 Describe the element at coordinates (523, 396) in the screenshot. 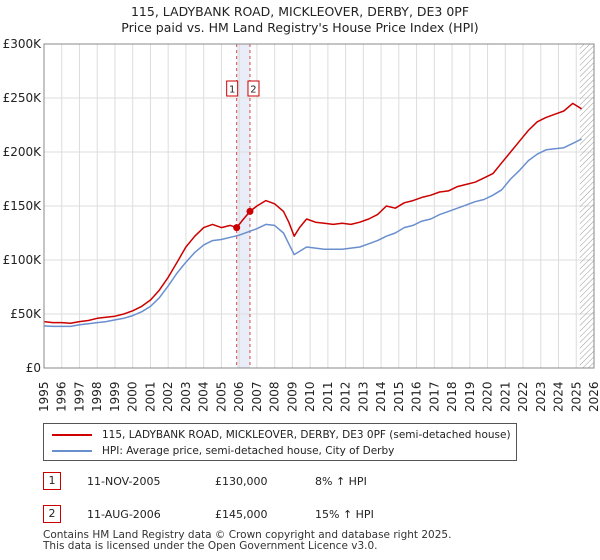

I see `x-tick-label: 2022` at that location.